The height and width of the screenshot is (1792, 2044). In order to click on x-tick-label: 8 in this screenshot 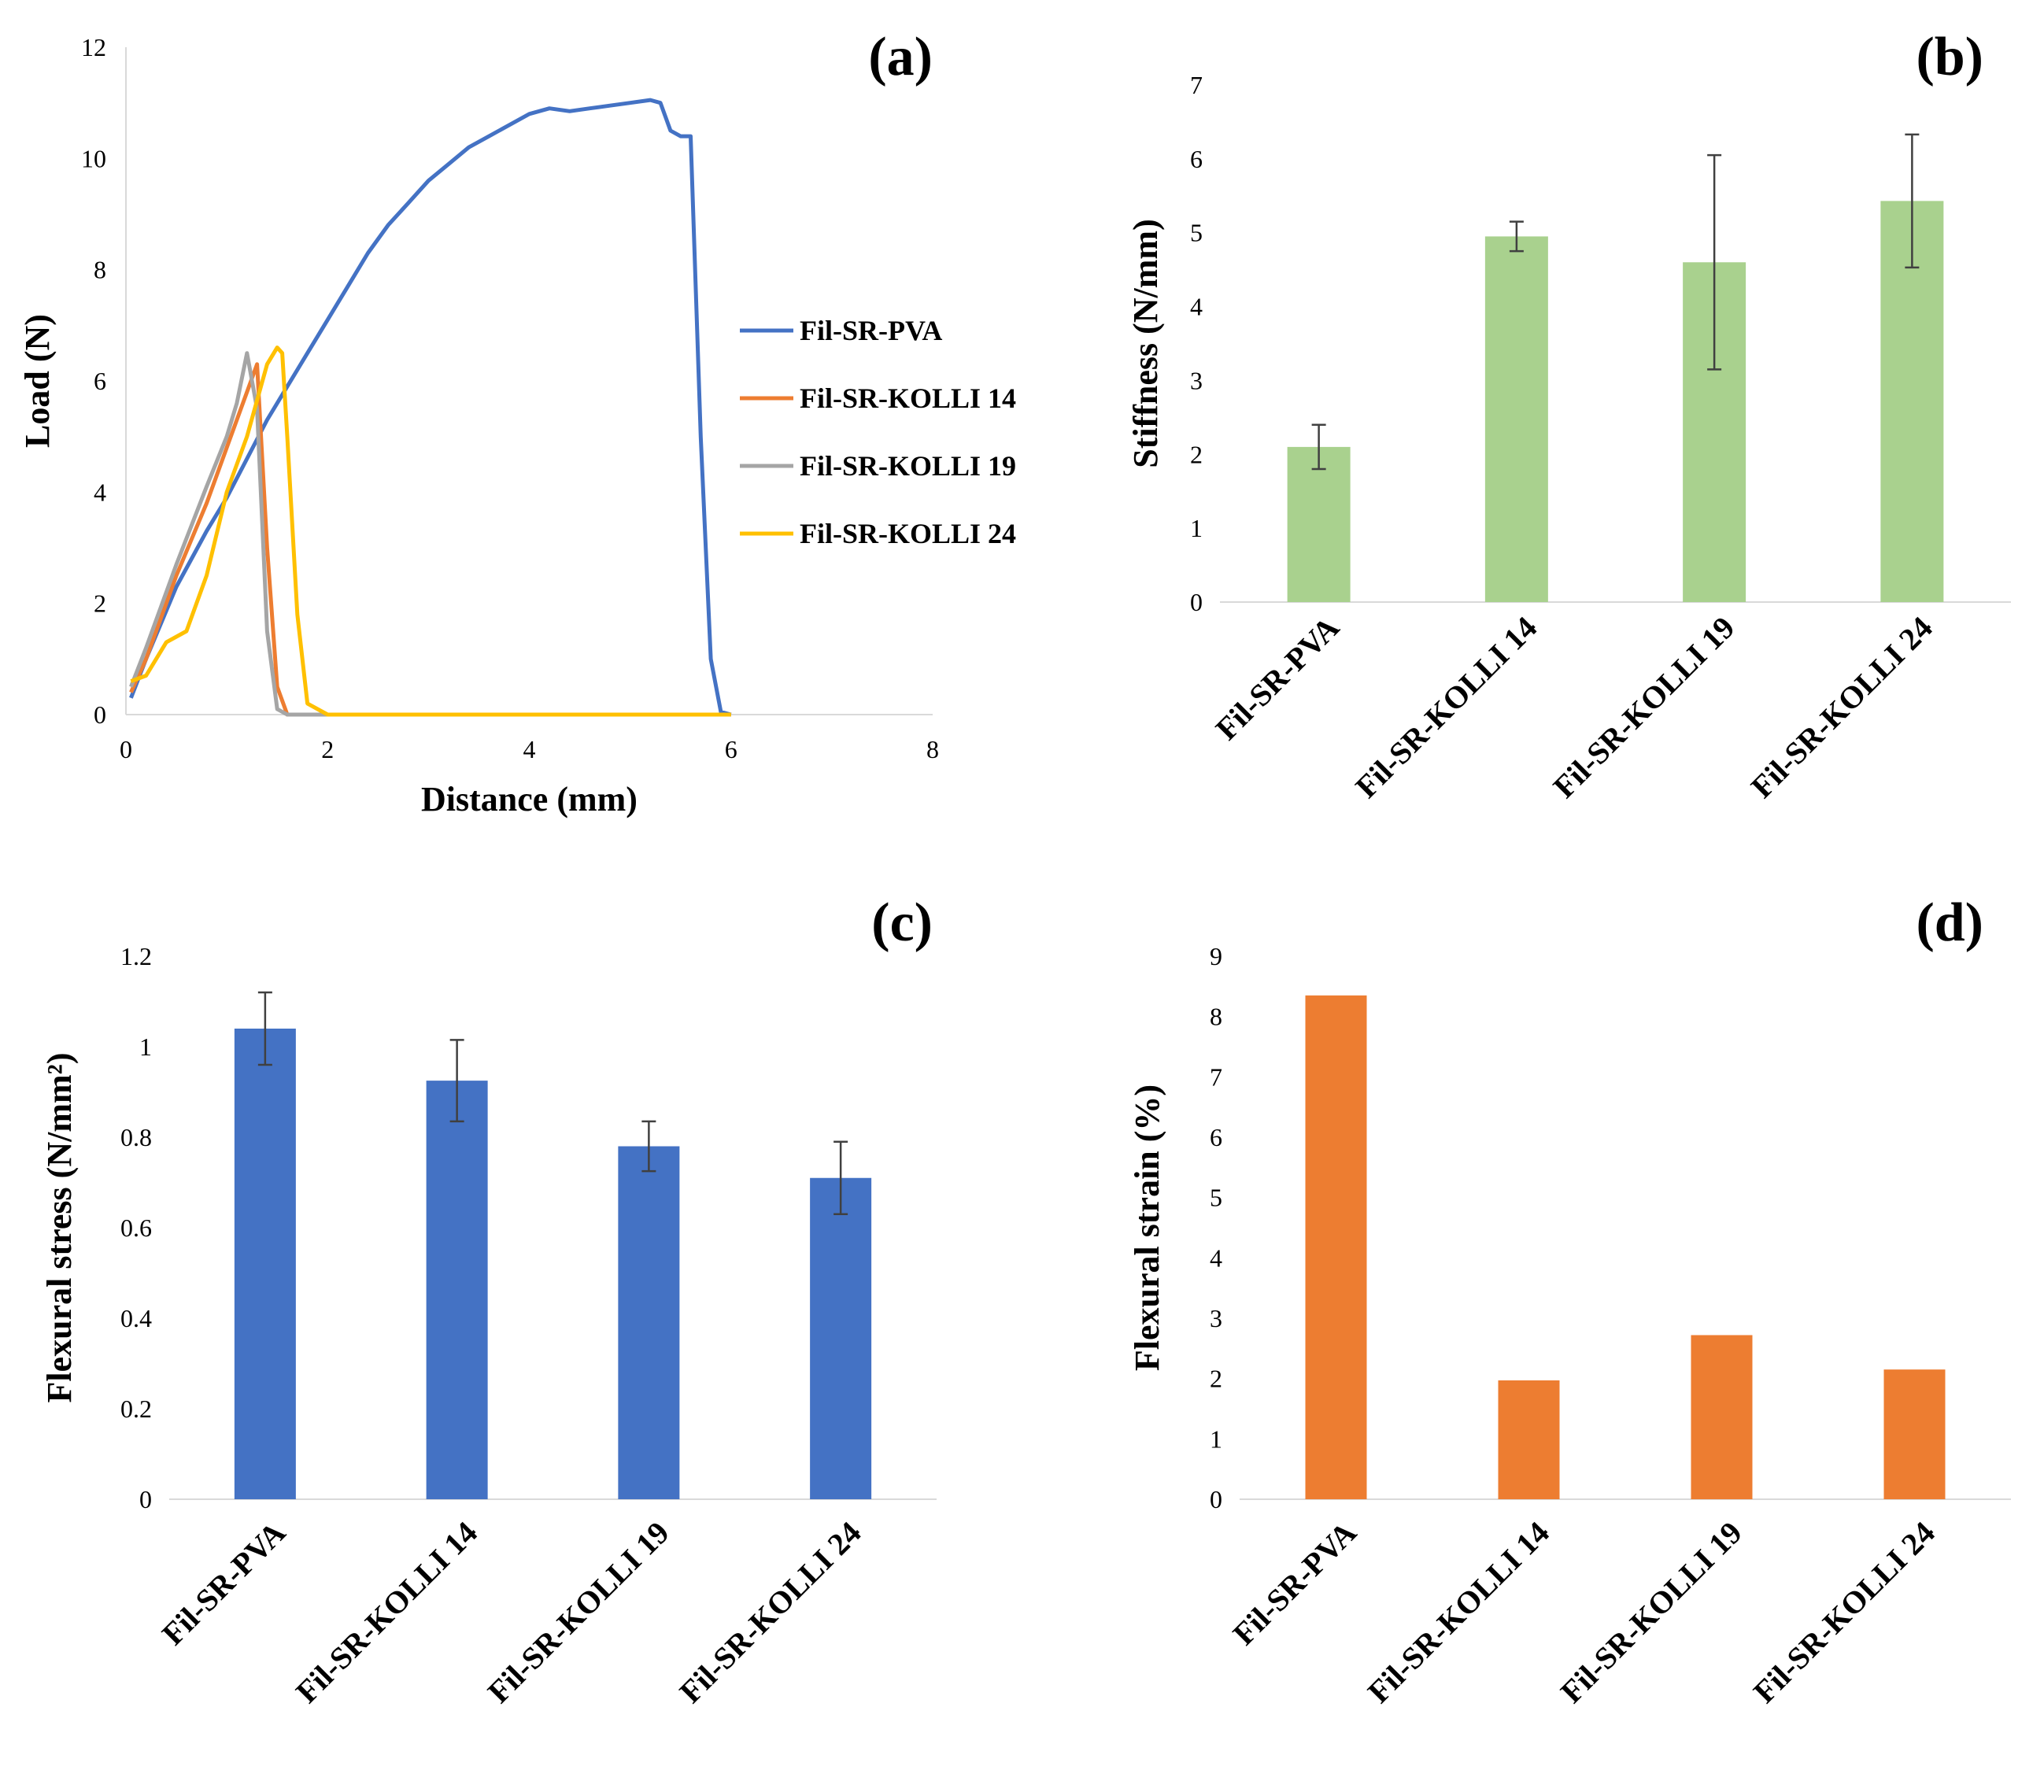, I will do `click(933, 749)`.